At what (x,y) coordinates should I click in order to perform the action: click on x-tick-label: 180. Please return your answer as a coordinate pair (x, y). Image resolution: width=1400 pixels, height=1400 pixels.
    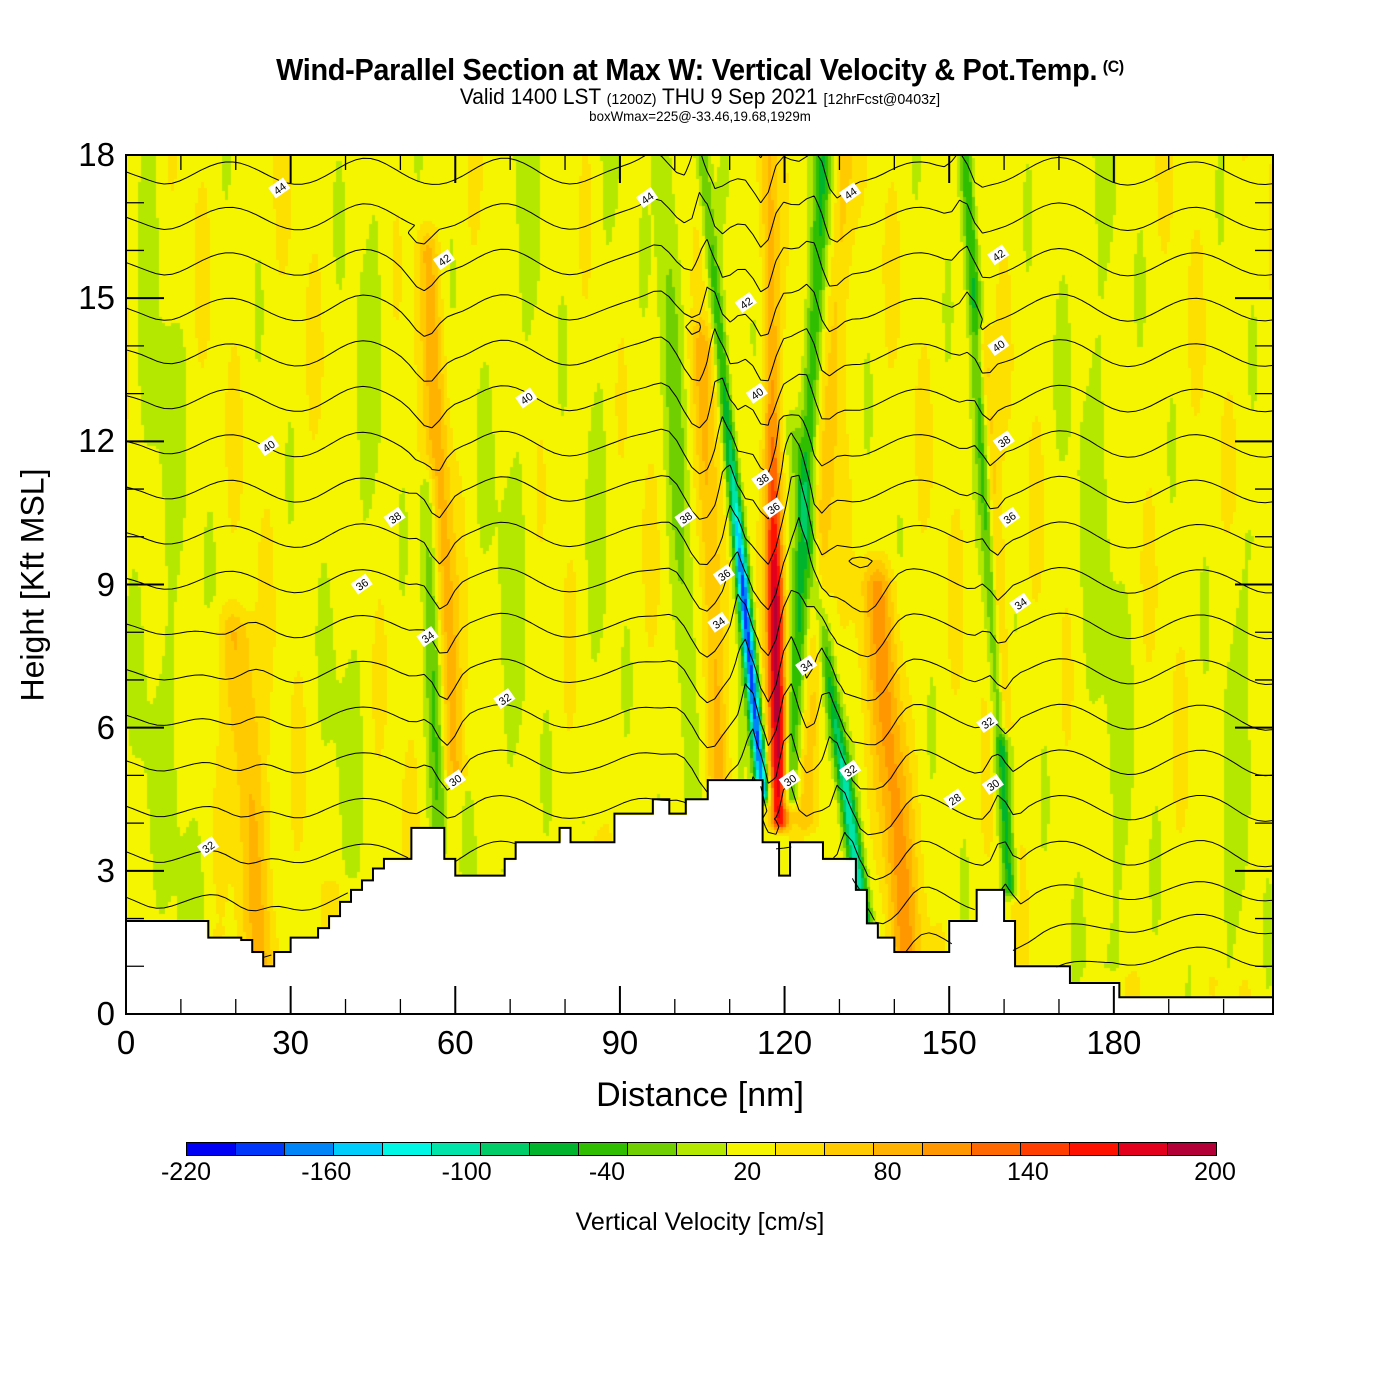
    Looking at the image, I should click on (1114, 1042).